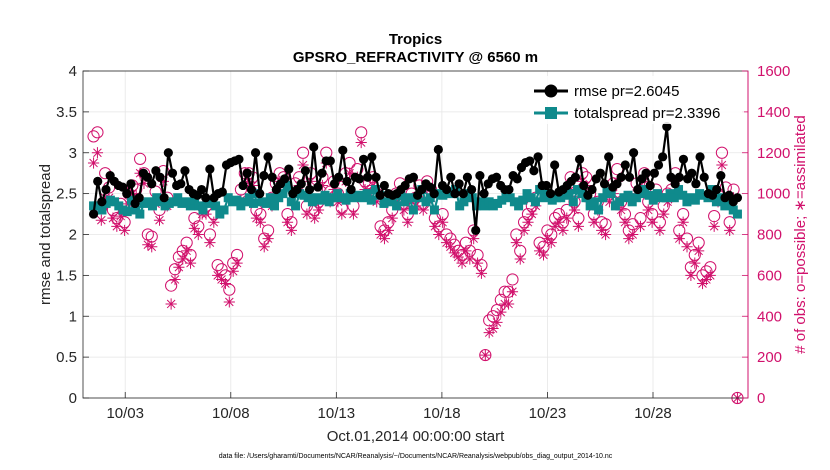  What do you see at coordinates (769, 357) in the screenshot?
I see `y2-tick-label: 200` at bounding box center [769, 357].